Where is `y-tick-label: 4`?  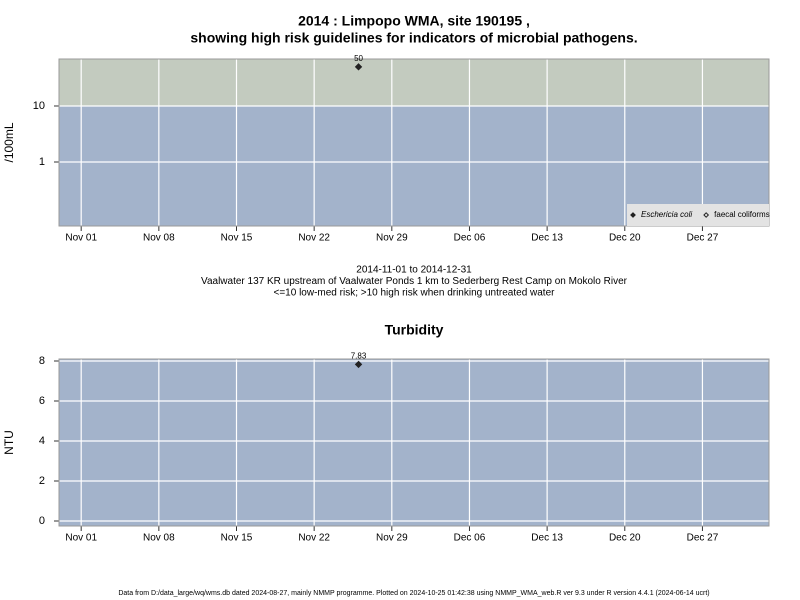 y-tick-label: 4 is located at coordinates (42, 441).